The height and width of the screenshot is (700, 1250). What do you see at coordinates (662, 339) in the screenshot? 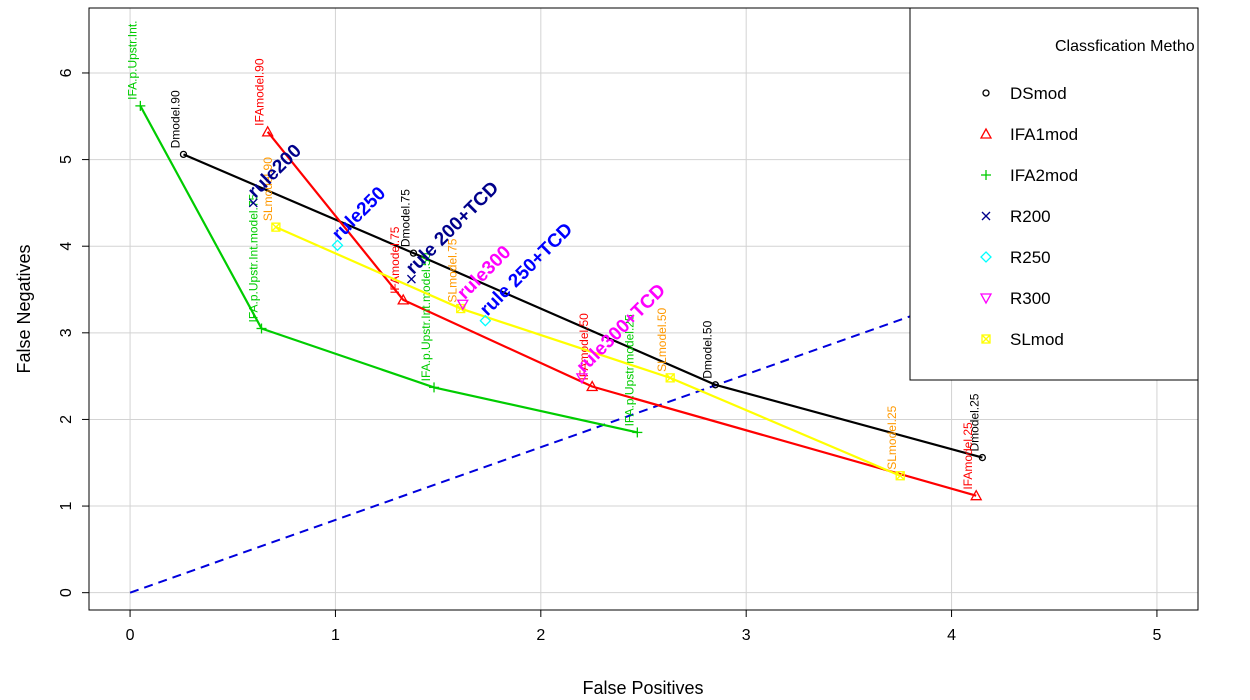
I see `point-label: SLmodel.50` at bounding box center [662, 339].